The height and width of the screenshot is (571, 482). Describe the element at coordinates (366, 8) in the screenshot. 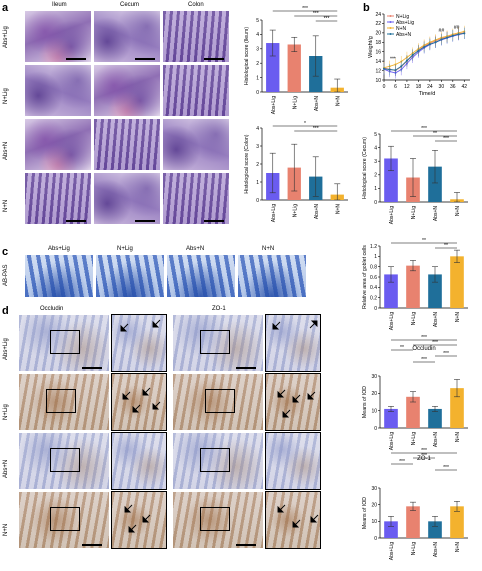

I see `panel-letter-b: b` at that location.